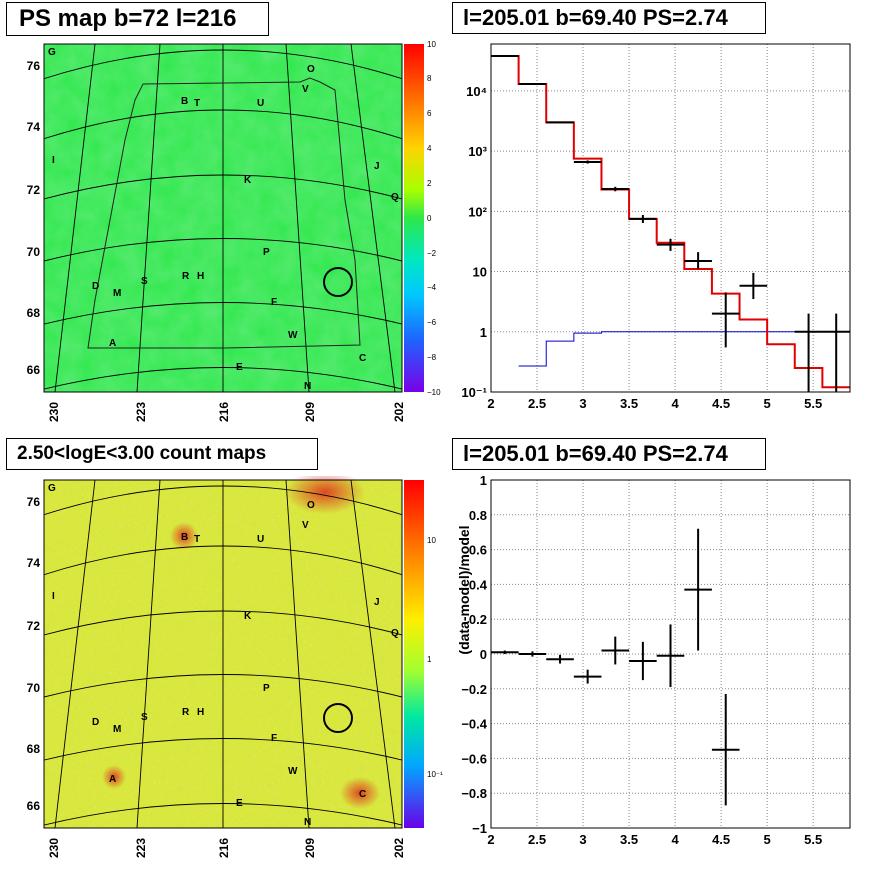  Describe the element at coordinates (34, 626) in the screenshot. I see `lat-tick: 72` at that location.